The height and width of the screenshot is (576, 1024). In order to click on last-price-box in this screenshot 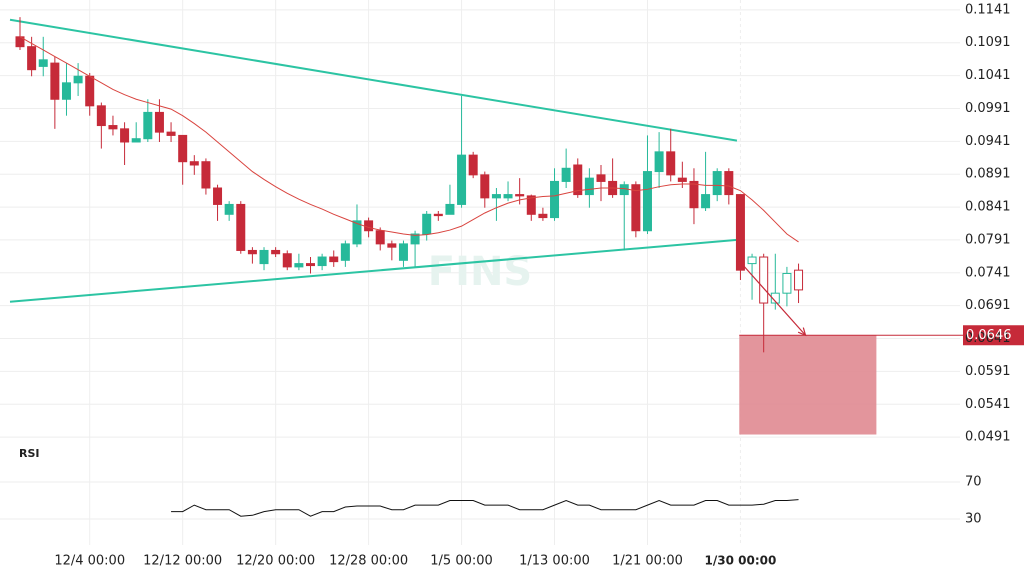, I will do `click(993, 335)`.